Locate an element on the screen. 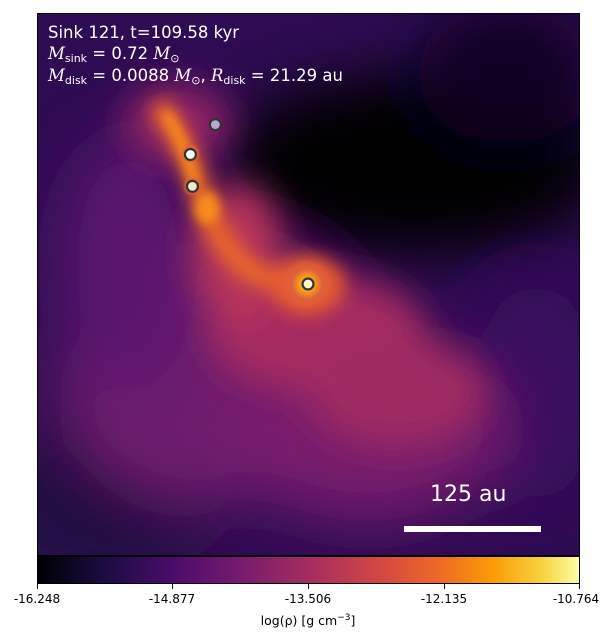 Image resolution: width=615 pixels, height=644 pixels. disk-mass-value: = 0.0088 is located at coordinates (131, 75).